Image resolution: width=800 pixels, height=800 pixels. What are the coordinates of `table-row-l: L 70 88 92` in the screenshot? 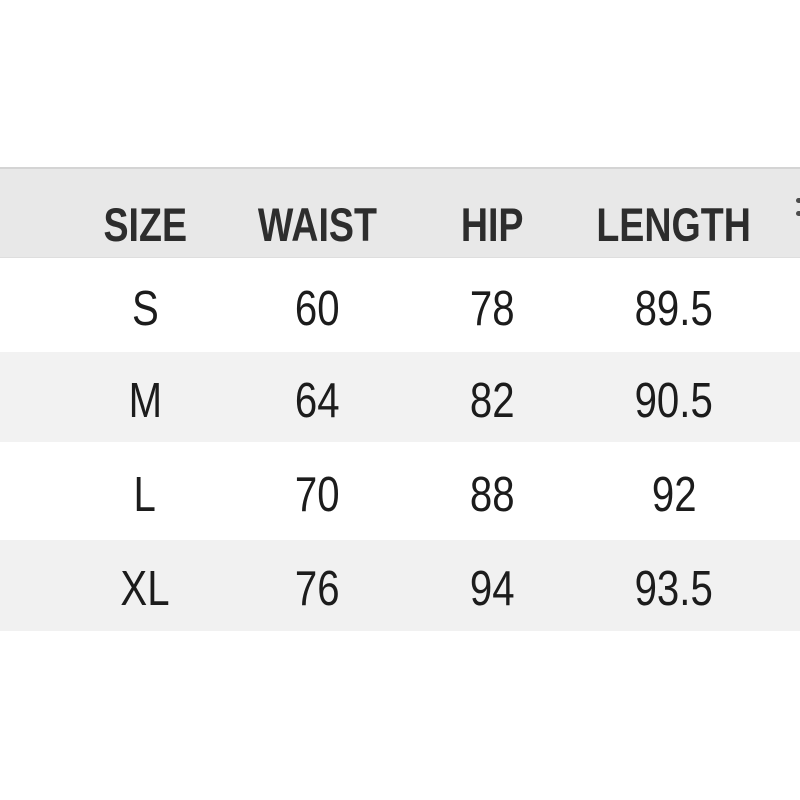 It's located at (400, 491).